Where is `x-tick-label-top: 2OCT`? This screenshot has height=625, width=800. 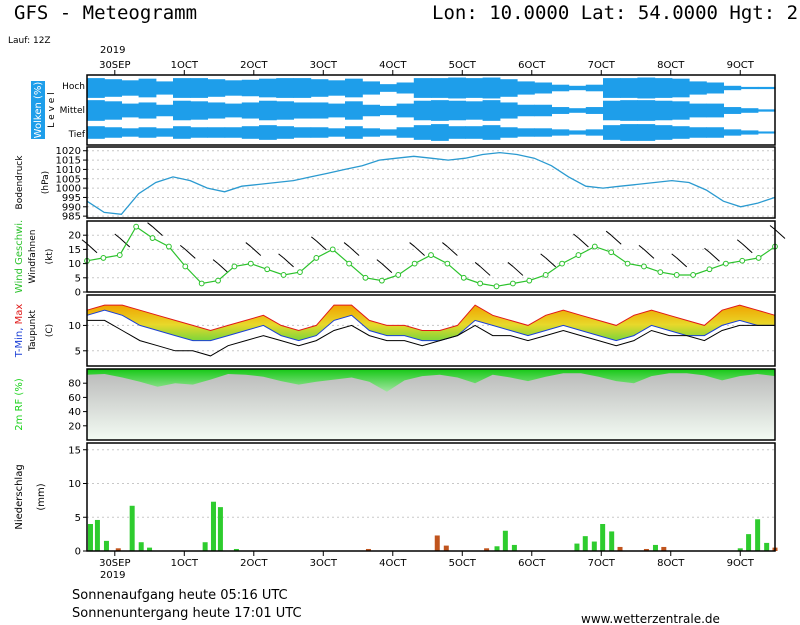 x-tick-label-top: 2OCT is located at coordinates (254, 65).